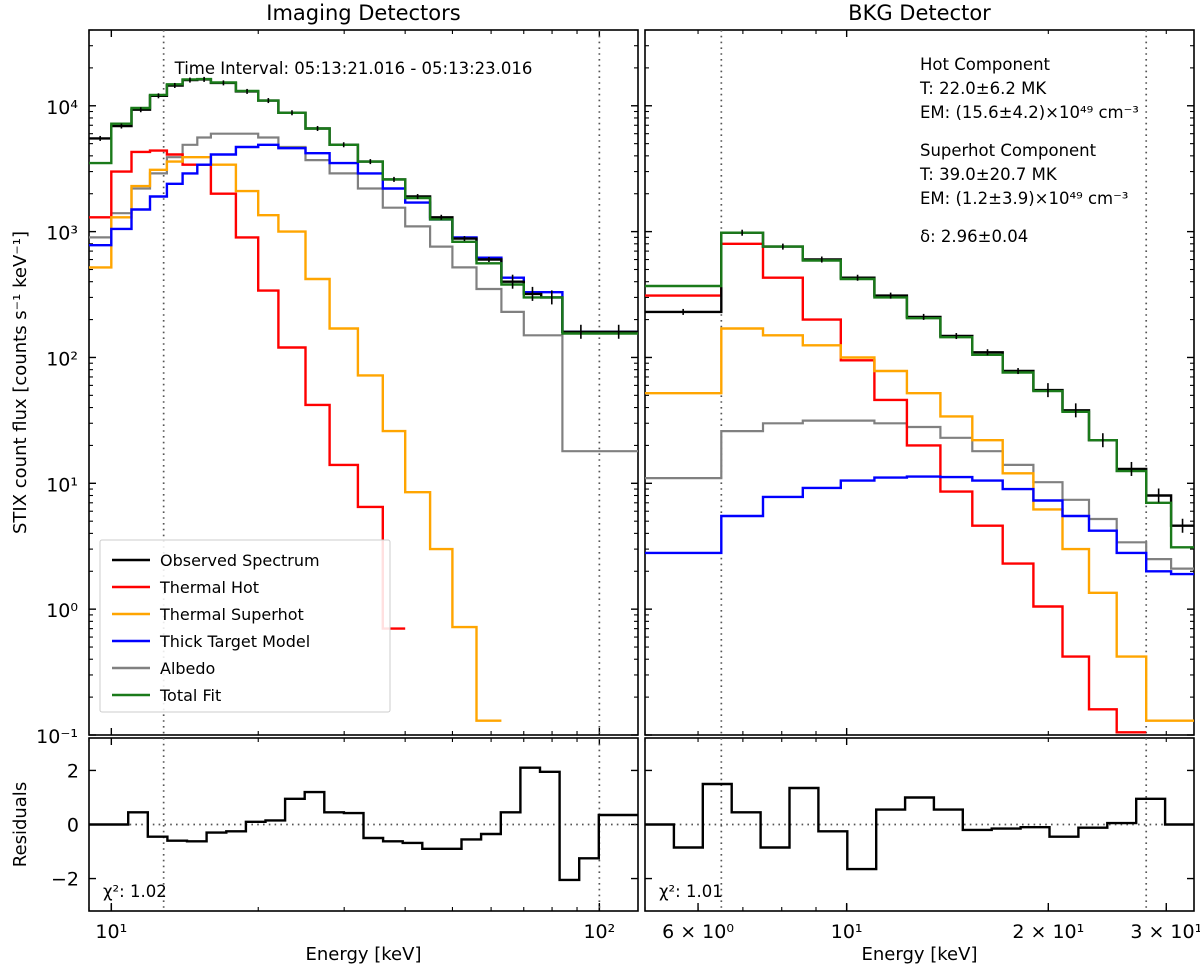 Image resolution: width=1200 pixels, height=973 pixels. Describe the element at coordinates (920, 954) in the screenshot. I see `x-axis-label-right: Energy [keV]` at that location.